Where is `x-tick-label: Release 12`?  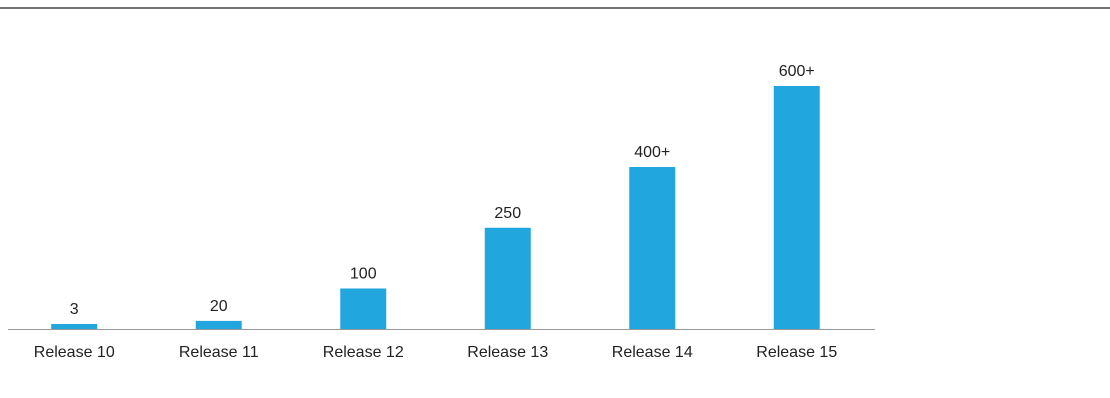
x-tick-label: Release 12 is located at coordinates (363, 352).